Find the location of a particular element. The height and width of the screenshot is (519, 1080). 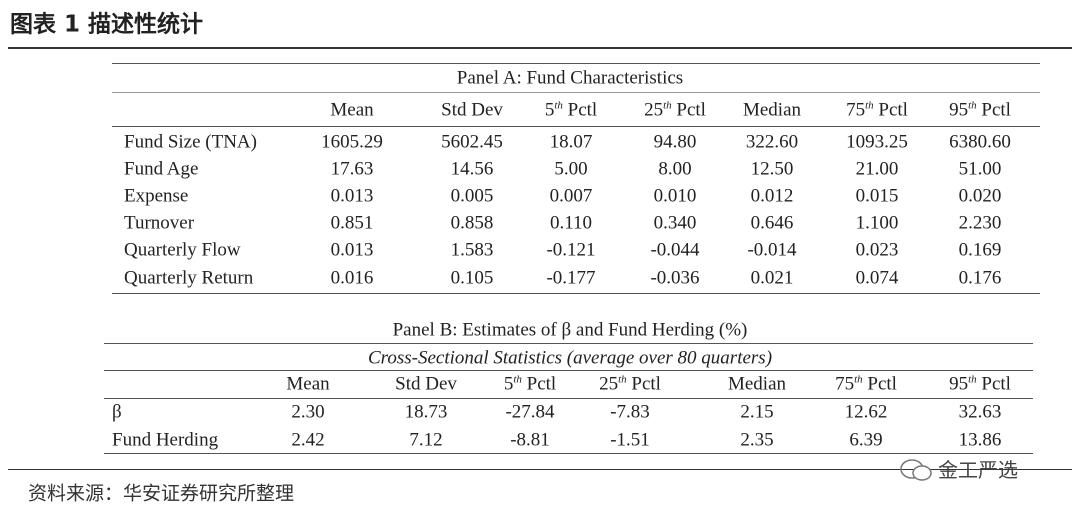

cell: -7.83 is located at coordinates (630, 412).